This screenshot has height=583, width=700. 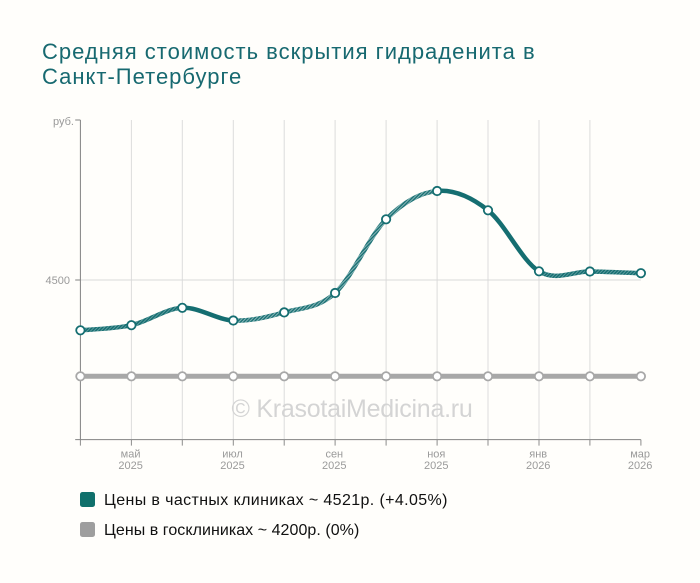 I want to click on svg-text: 4500, so click(x=58, y=281).